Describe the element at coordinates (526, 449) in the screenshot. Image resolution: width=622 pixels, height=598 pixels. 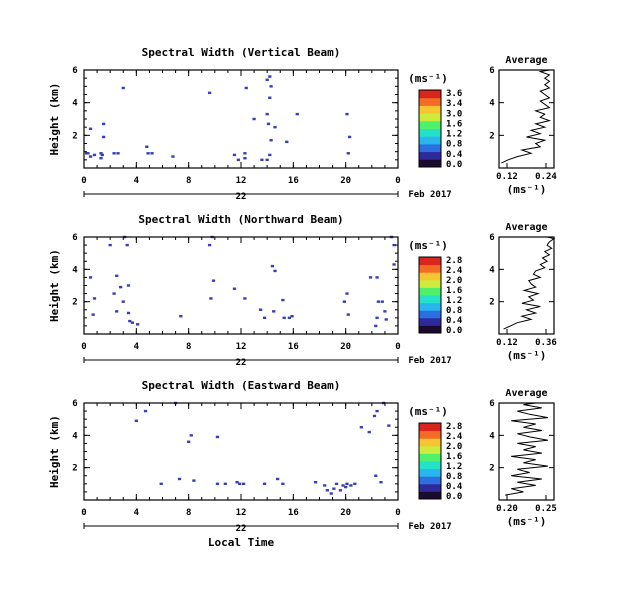
I see `average-profile-line` at that location.